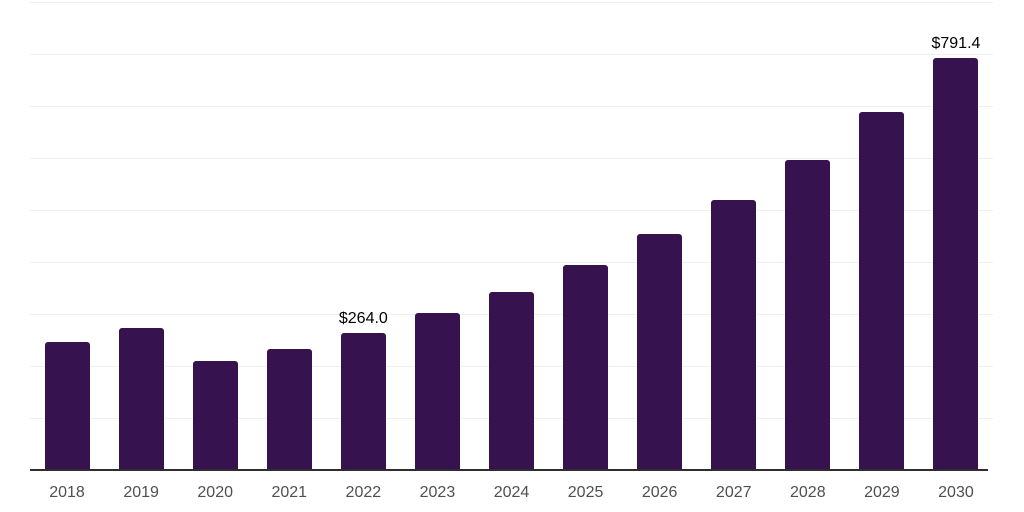 Image resolution: width=1024 pixels, height=512 pixels. Describe the element at coordinates (141, 492) in the screenshot. I see `x-axis-label-2019: 2019` at that location.